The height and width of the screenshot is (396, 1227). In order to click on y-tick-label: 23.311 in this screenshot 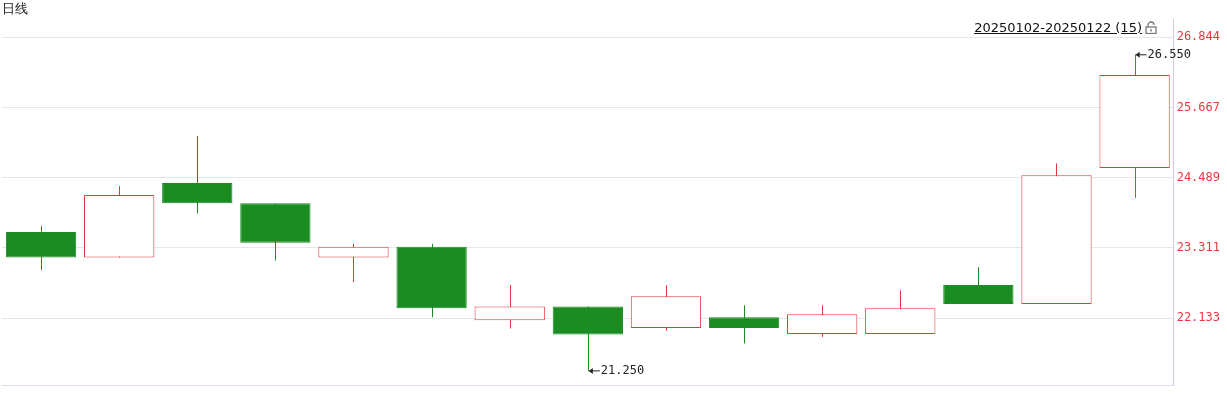, I will do `click(1198, 247)`.